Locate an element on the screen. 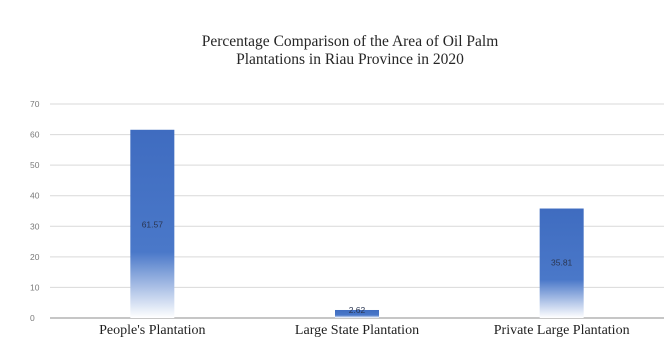  y-tick-label: 50 is located at coordinates (35, 165).